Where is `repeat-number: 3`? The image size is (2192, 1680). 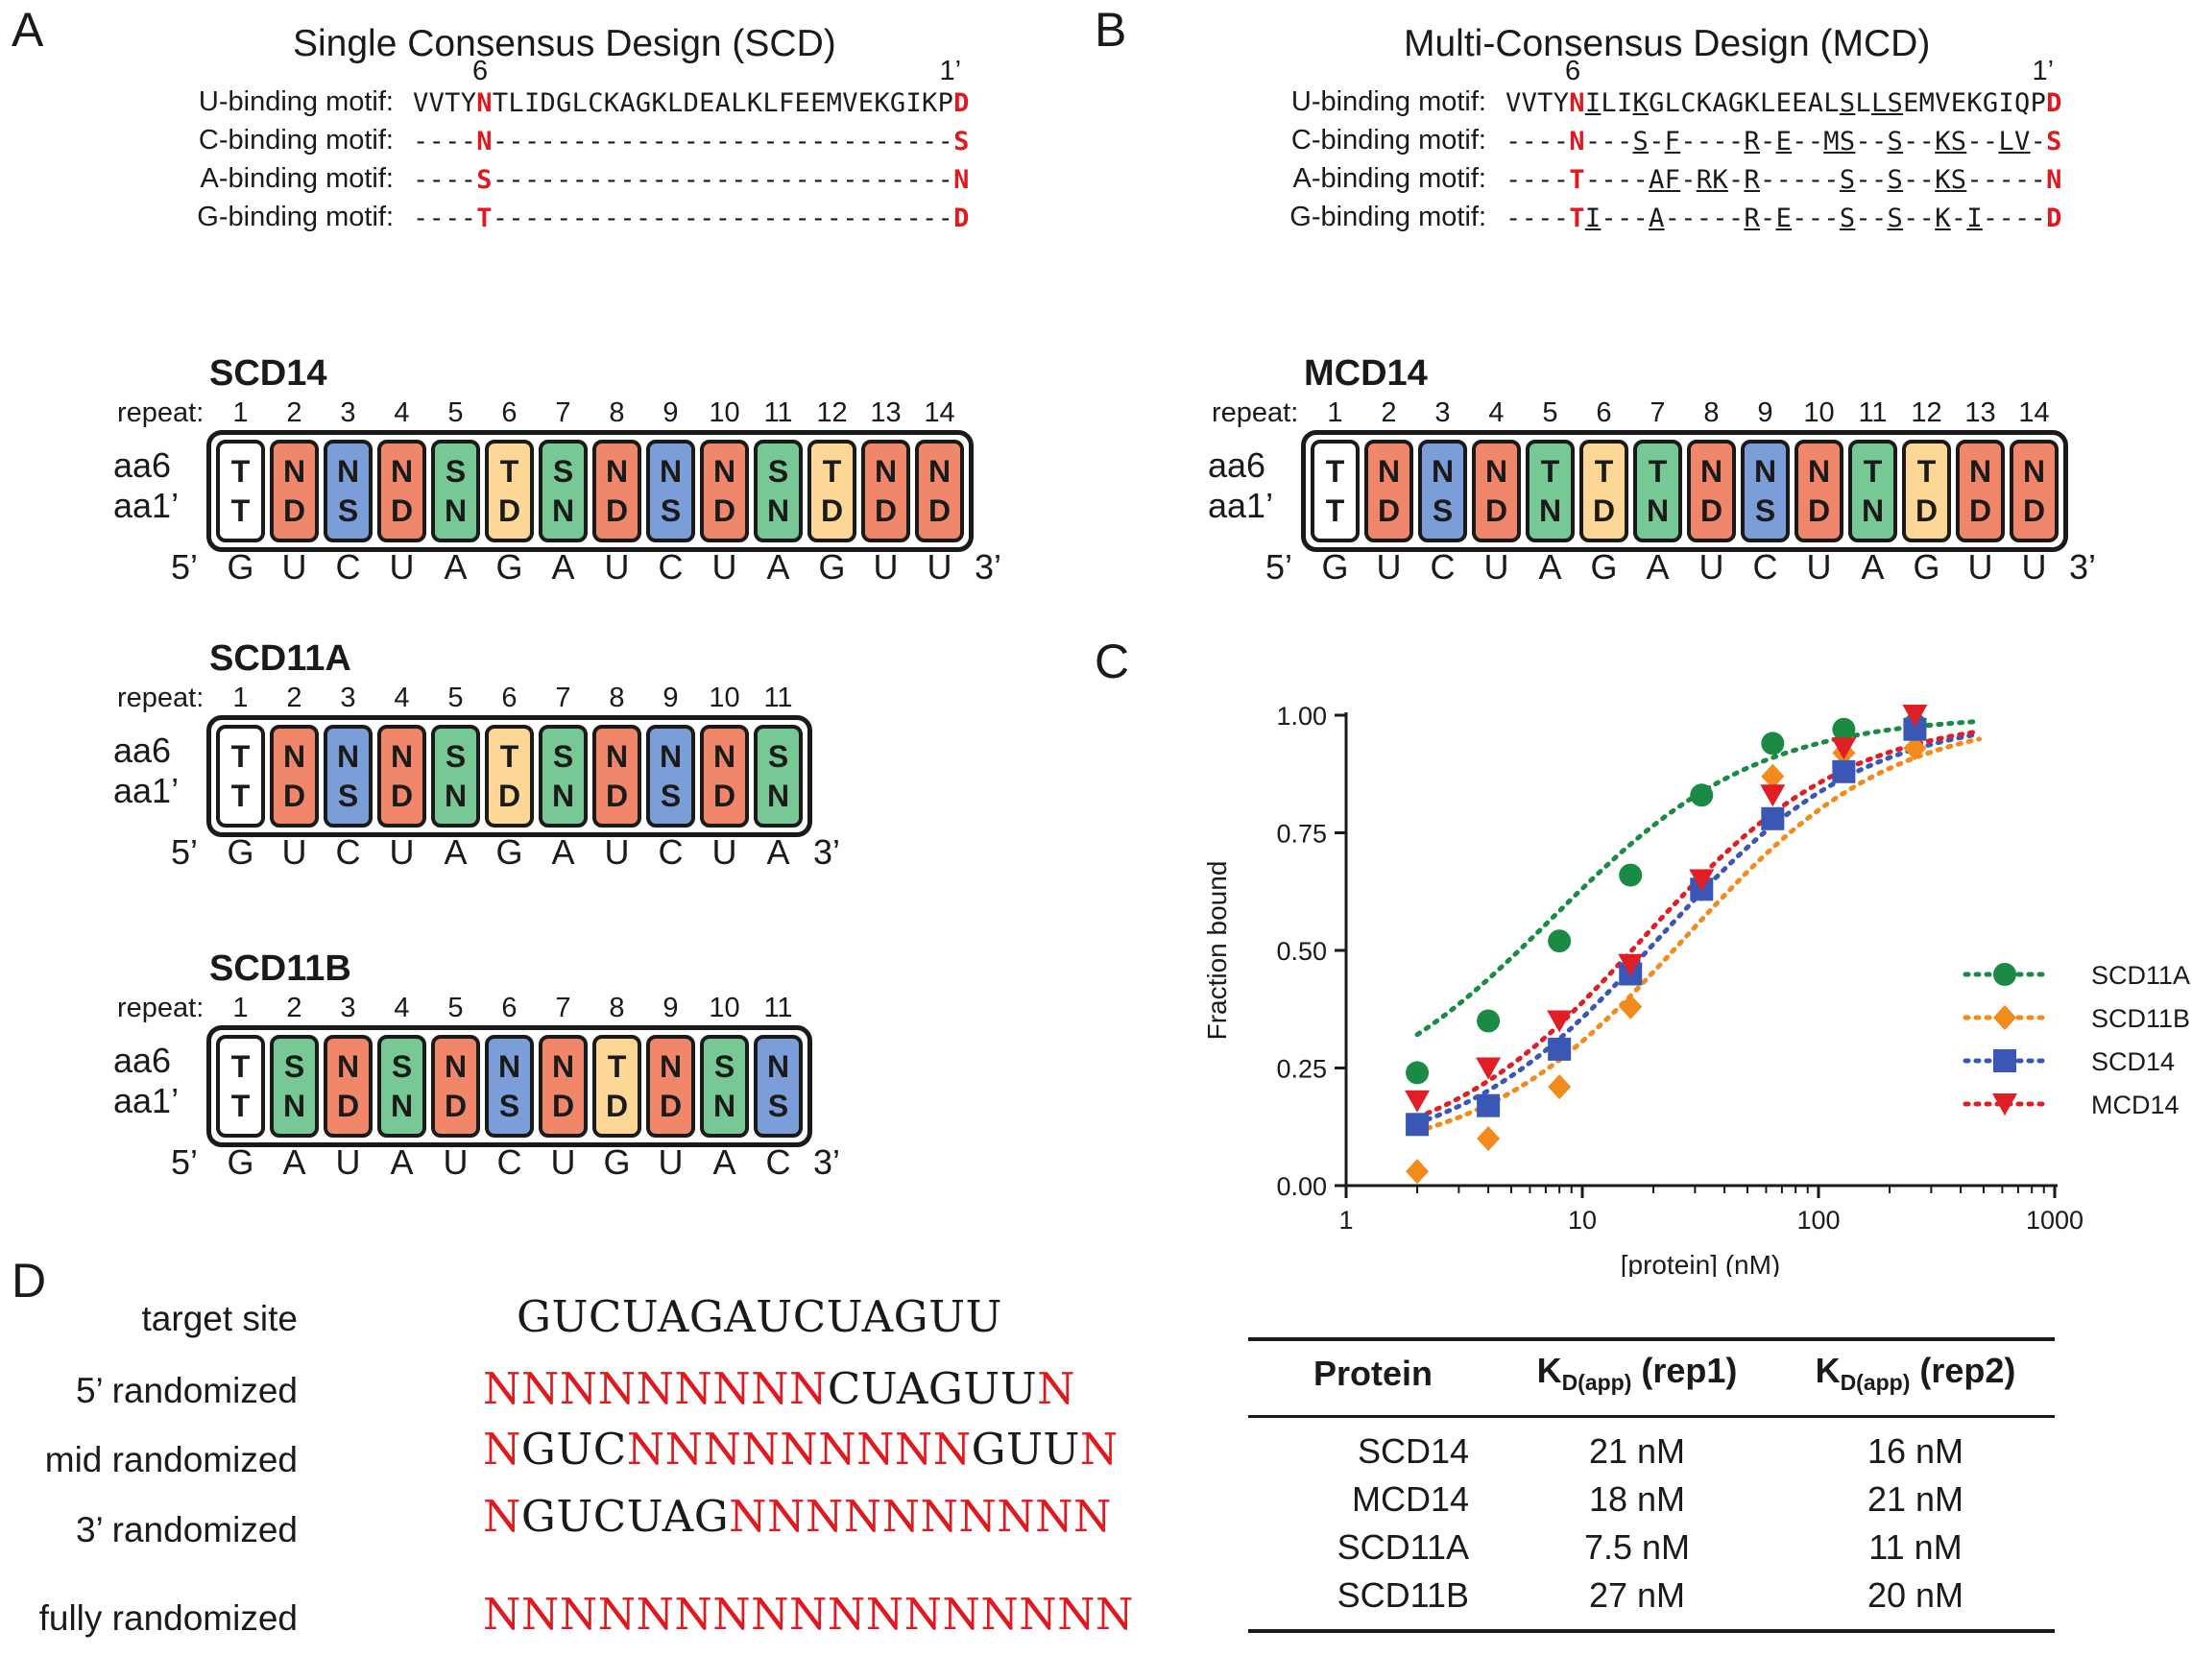 repeat-number: 3 is located at coordinates (348, 1008).